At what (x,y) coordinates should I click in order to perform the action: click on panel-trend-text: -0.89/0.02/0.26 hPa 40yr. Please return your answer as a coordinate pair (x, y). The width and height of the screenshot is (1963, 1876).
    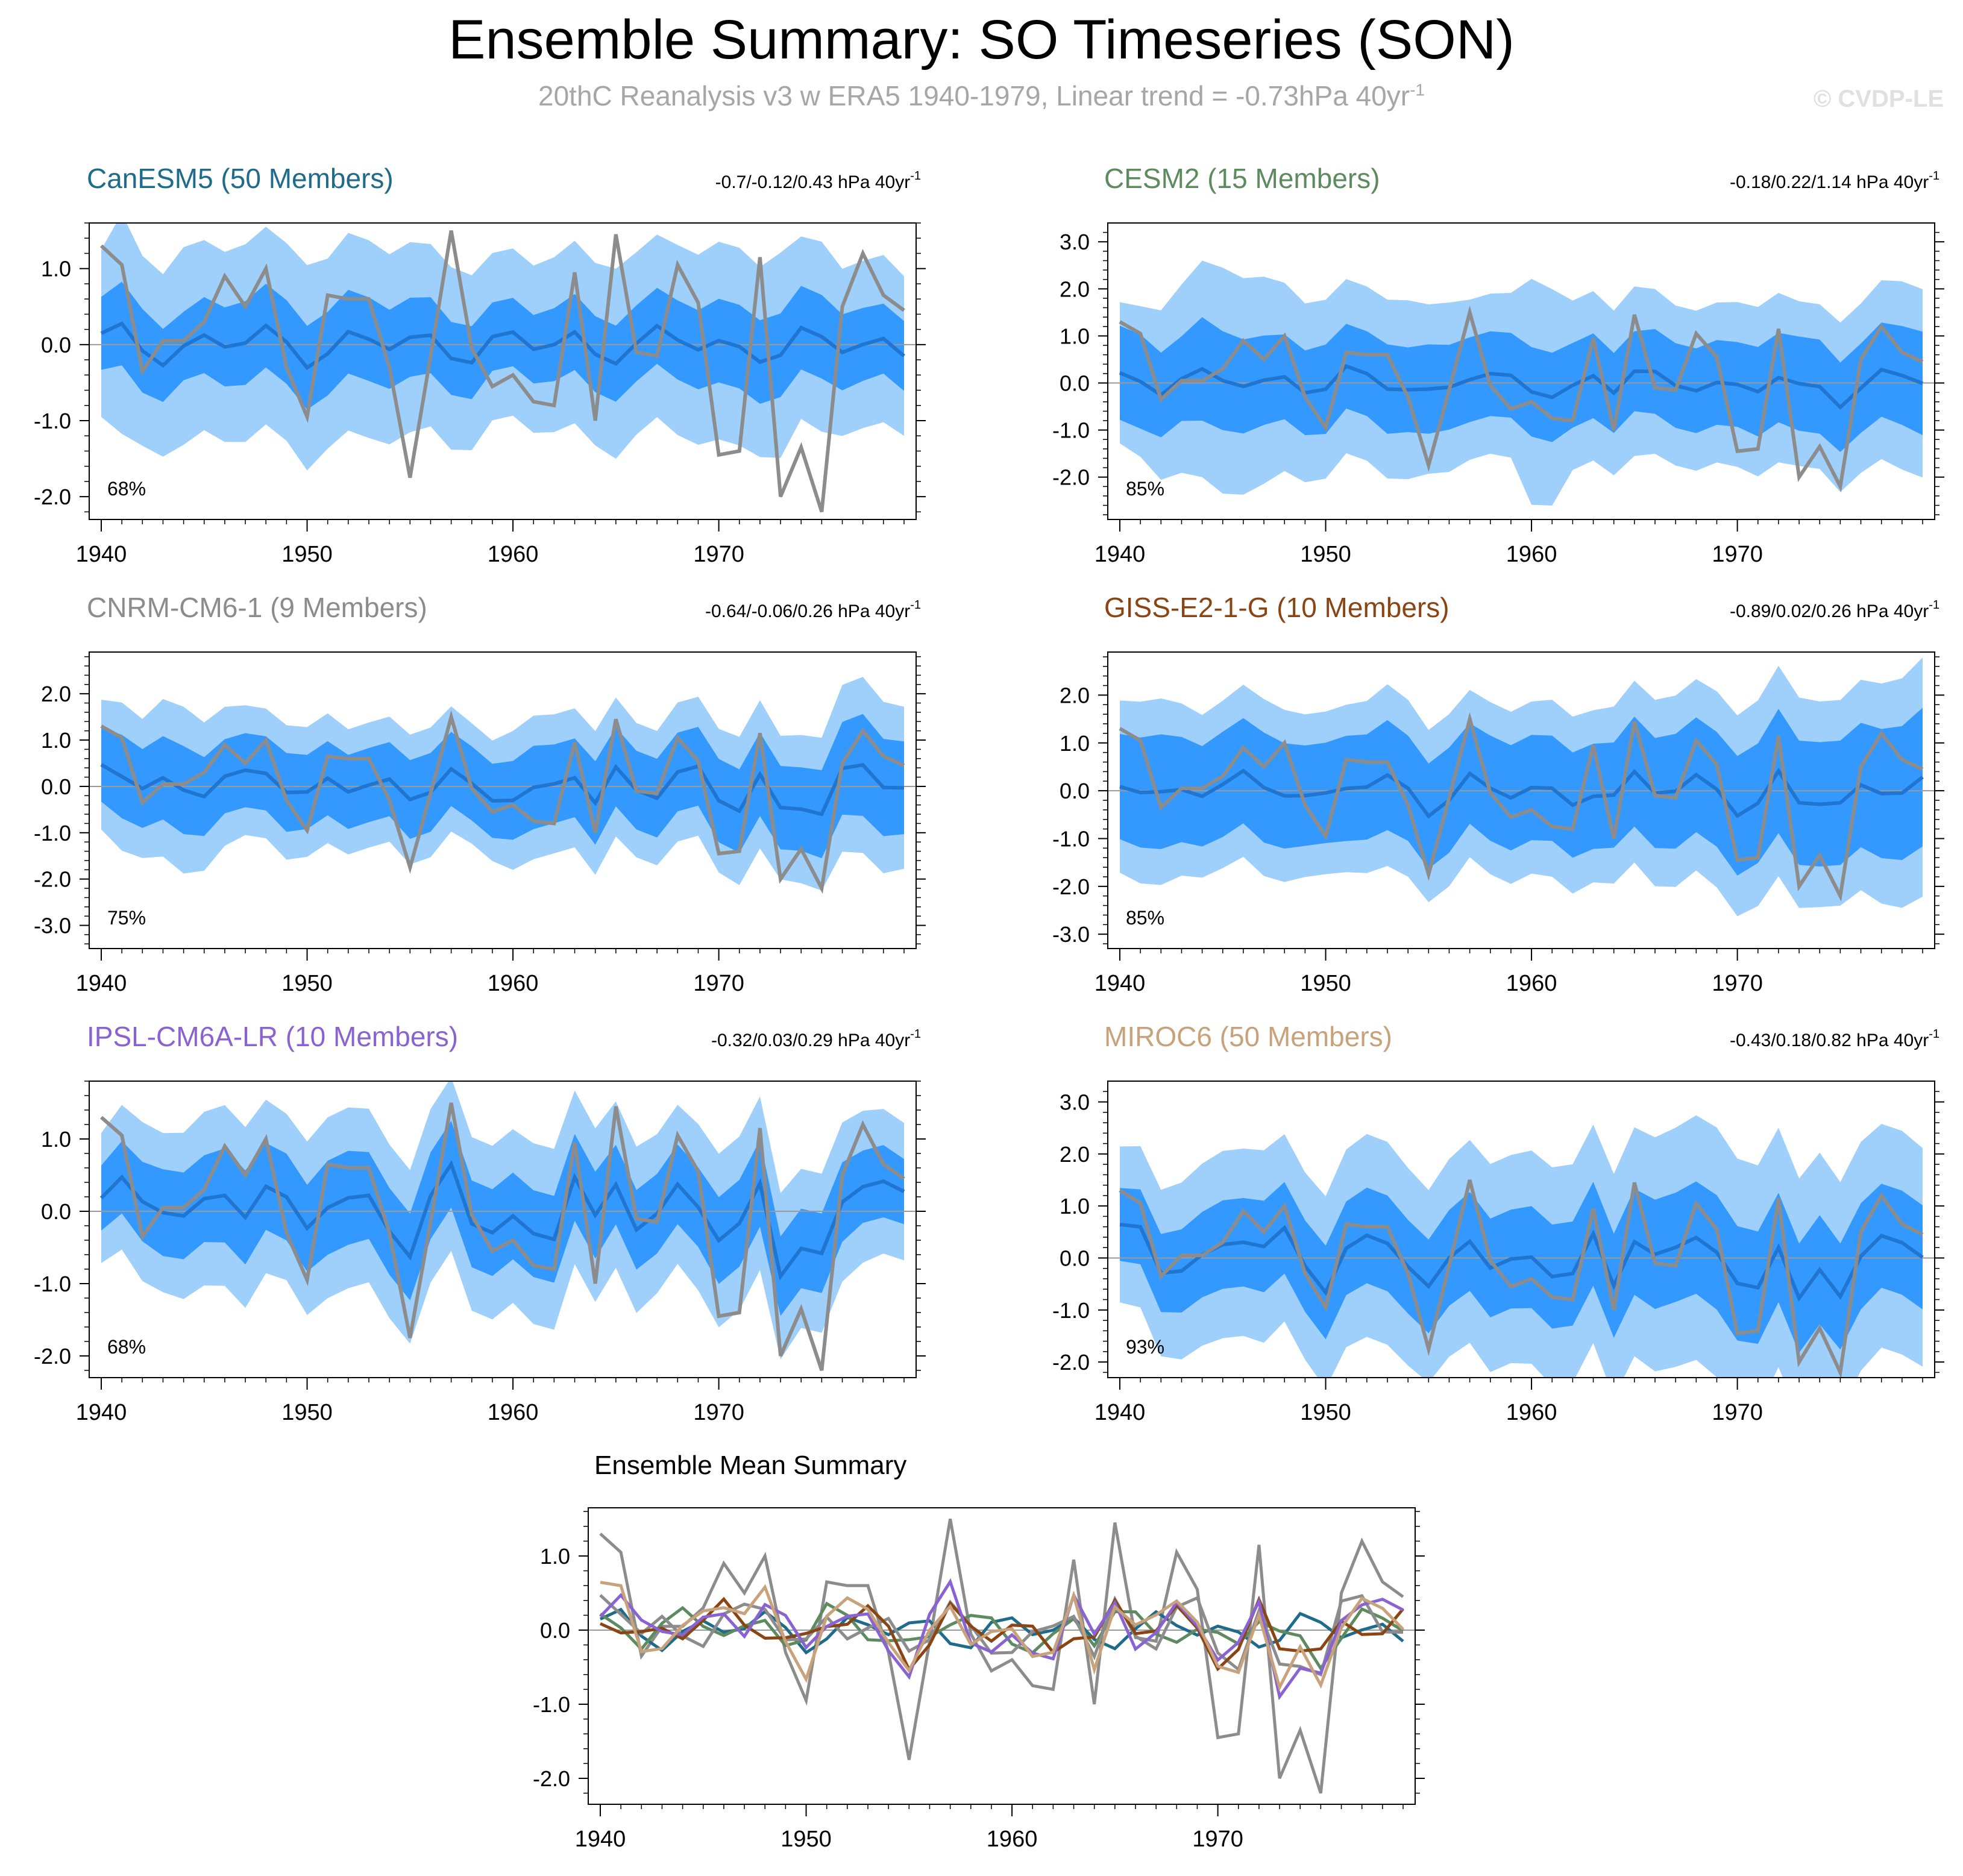
    Looking at the image, I should click on (1829, 611).